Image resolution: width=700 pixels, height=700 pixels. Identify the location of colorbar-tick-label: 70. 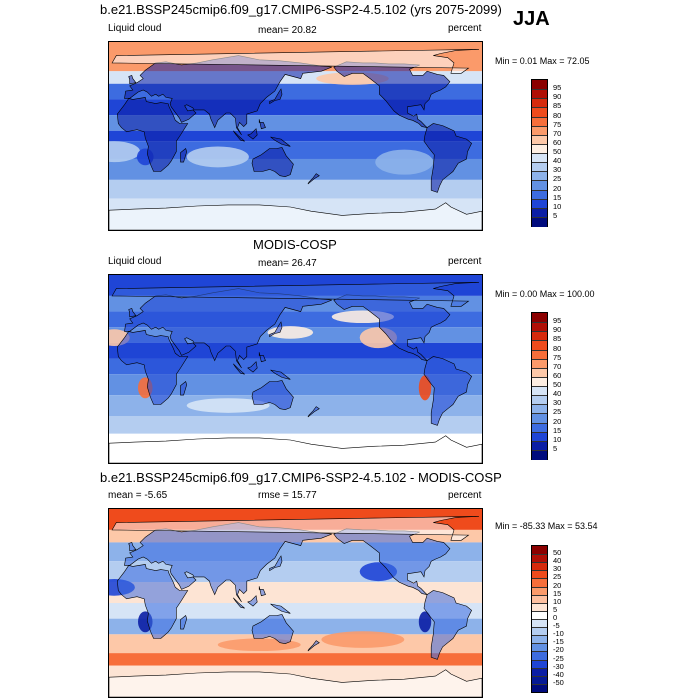
(557, 366).